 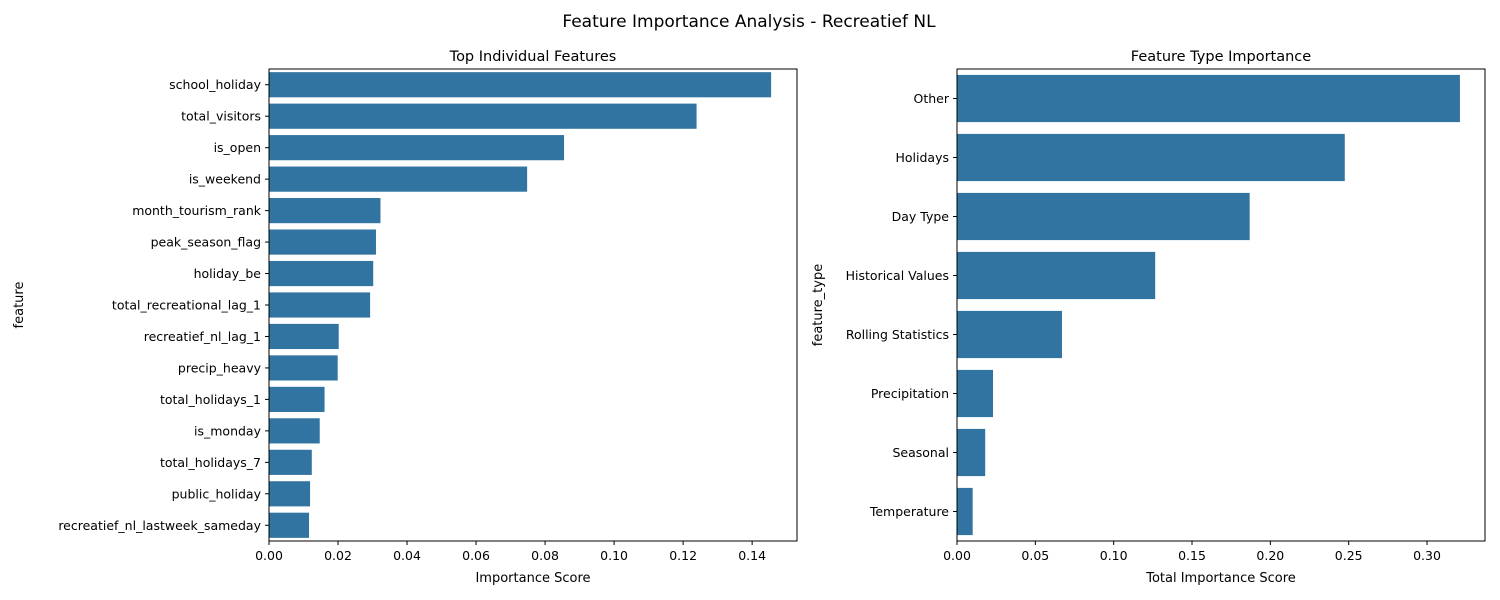 What do you see at coordinates (897, 334) in the screenshot?
I see `y-tick-label-rolling-statistics: Rolling Statistics` at bounding box center [897, 334].